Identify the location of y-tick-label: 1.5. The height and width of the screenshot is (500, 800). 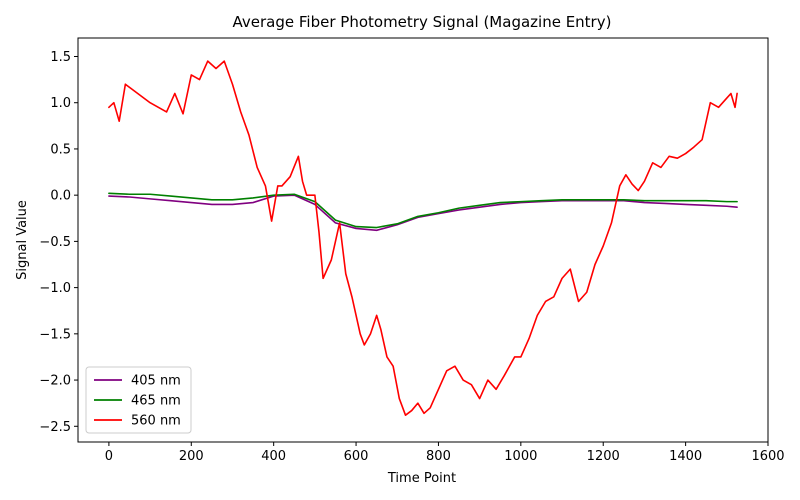
(60, 57).